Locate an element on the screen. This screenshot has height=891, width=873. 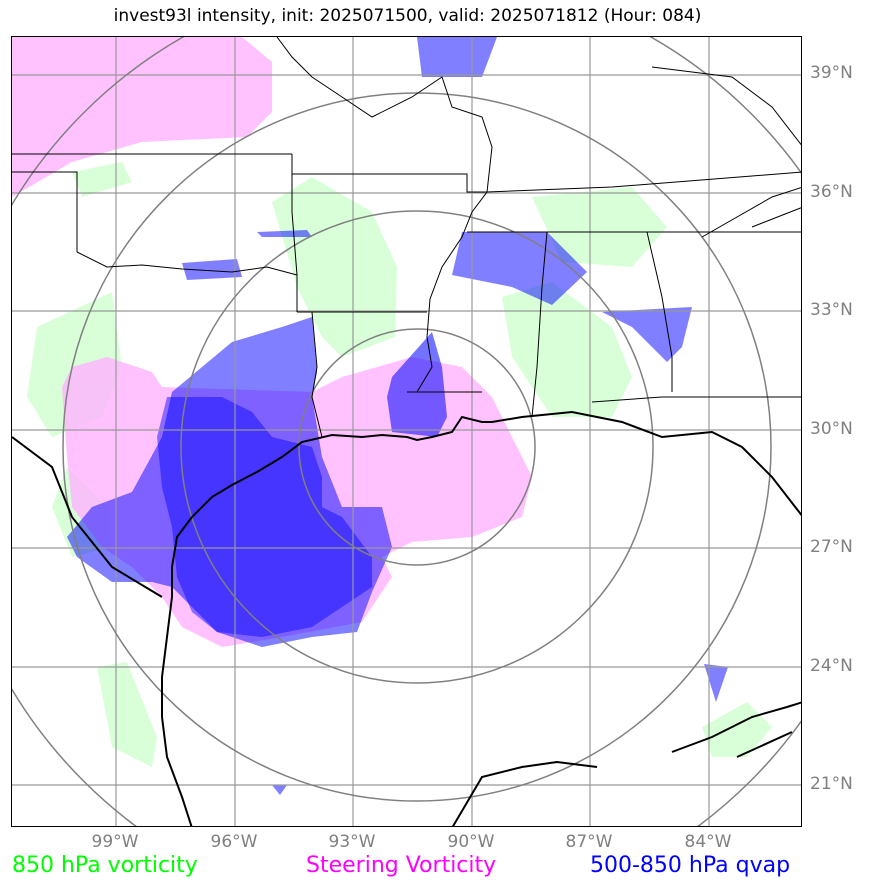
border-al-ga is located at coordinates (659, 311).